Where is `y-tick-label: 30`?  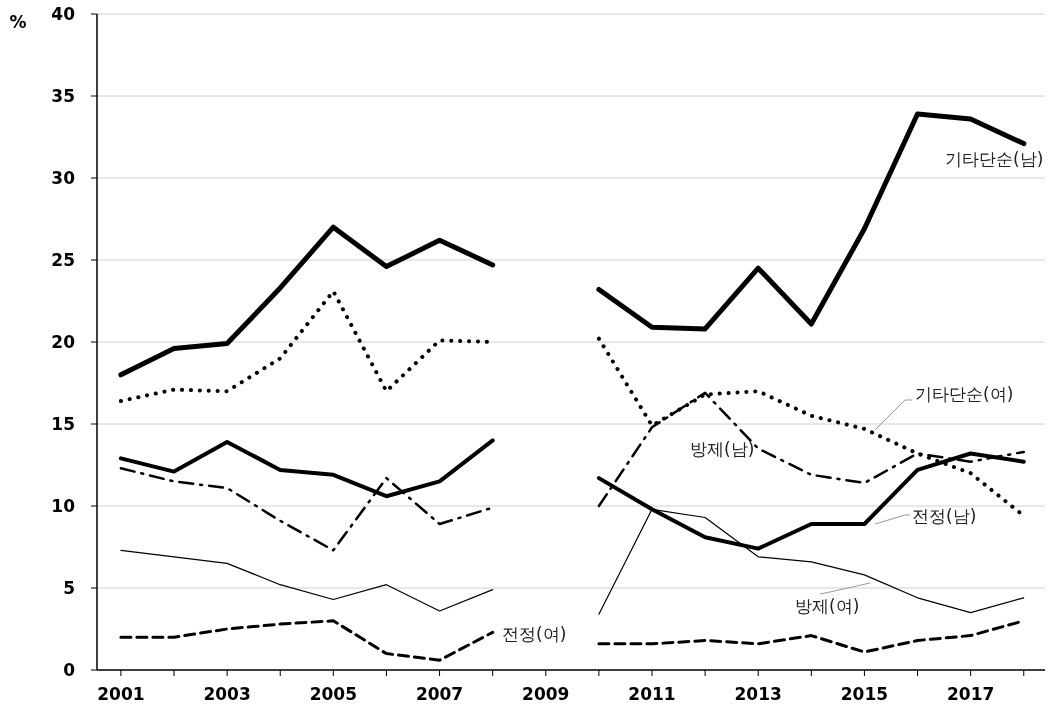 y-tick-label: 30 is located at coordinates (63, 178).